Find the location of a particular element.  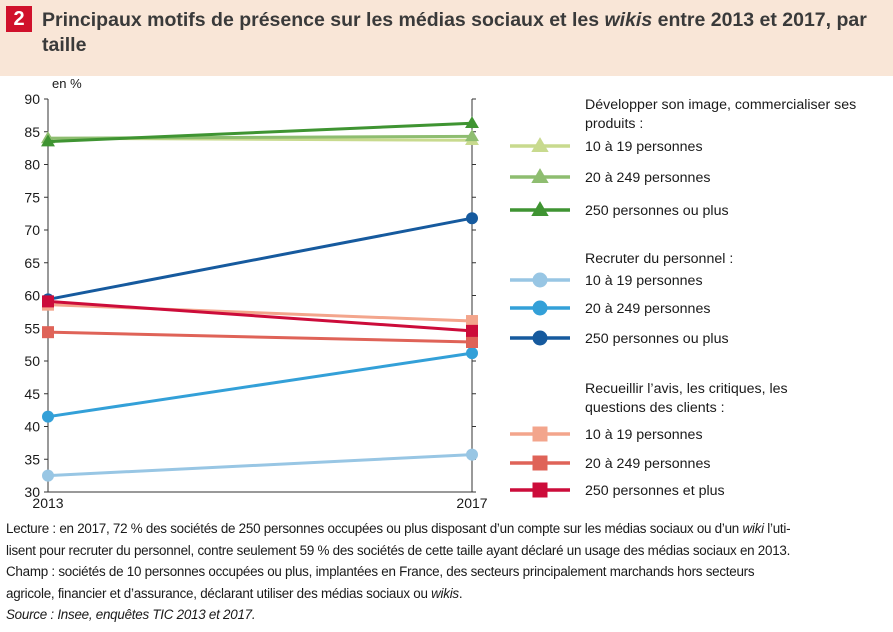

y-unit-label: en % is located at coordinates (67, 83).